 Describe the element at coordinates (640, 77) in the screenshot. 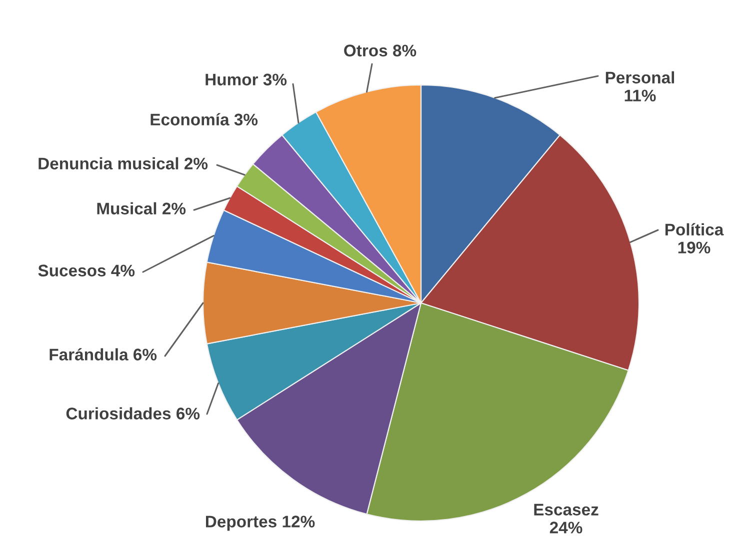

I see `slice-label: Personal` at that location.